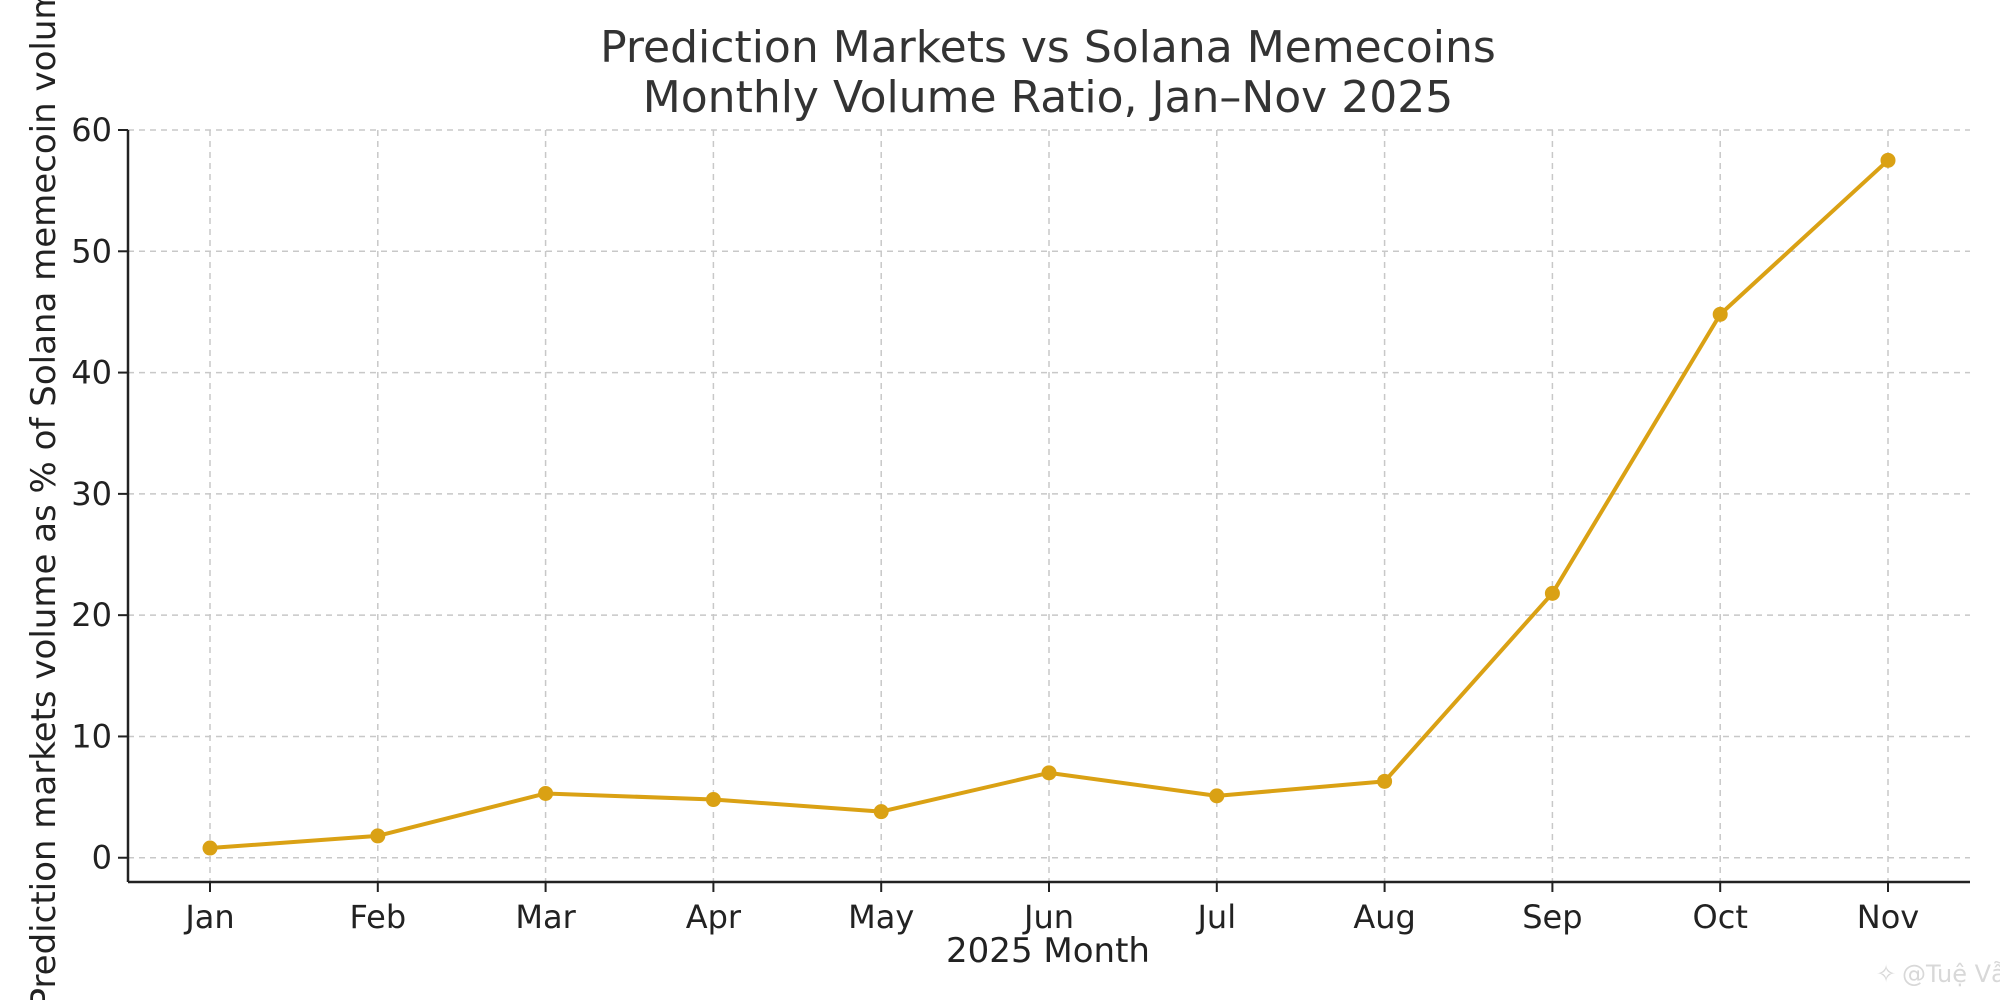  What do you see at coordinates (377, 917) in the screenshot?
I see `x-tick-label: Feb` at bounding box center [377, 917].